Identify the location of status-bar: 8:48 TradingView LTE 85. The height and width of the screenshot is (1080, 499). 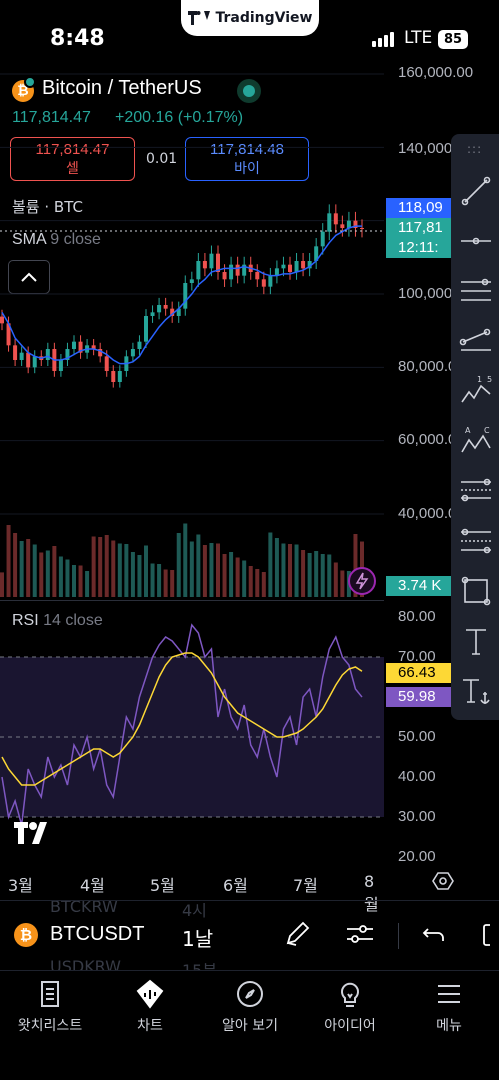
(249, 40).